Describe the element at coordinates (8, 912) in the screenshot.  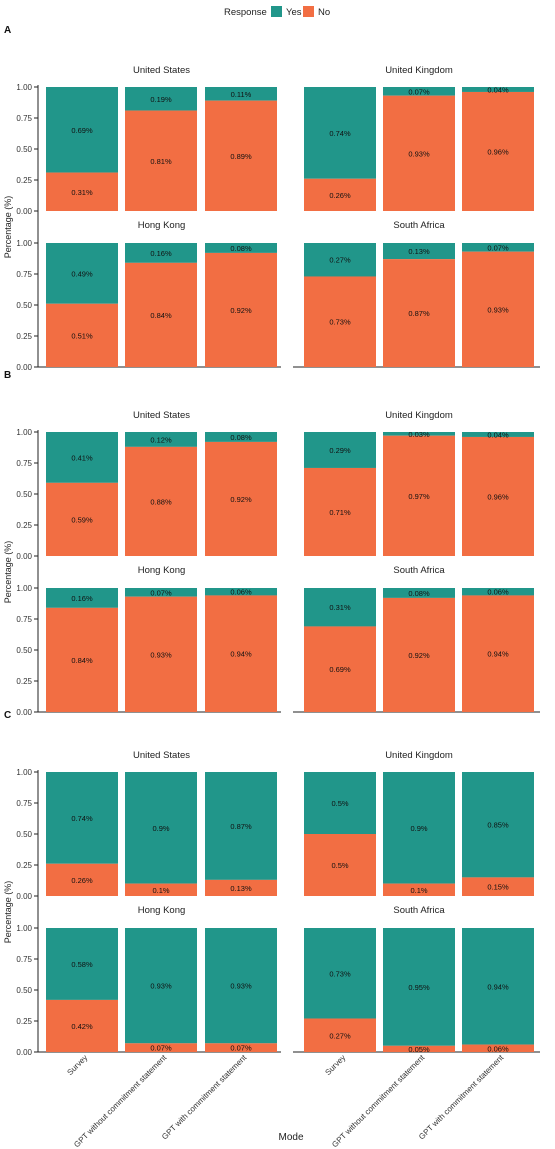
I see `y-axis-title: Percentage (%)` at that location.